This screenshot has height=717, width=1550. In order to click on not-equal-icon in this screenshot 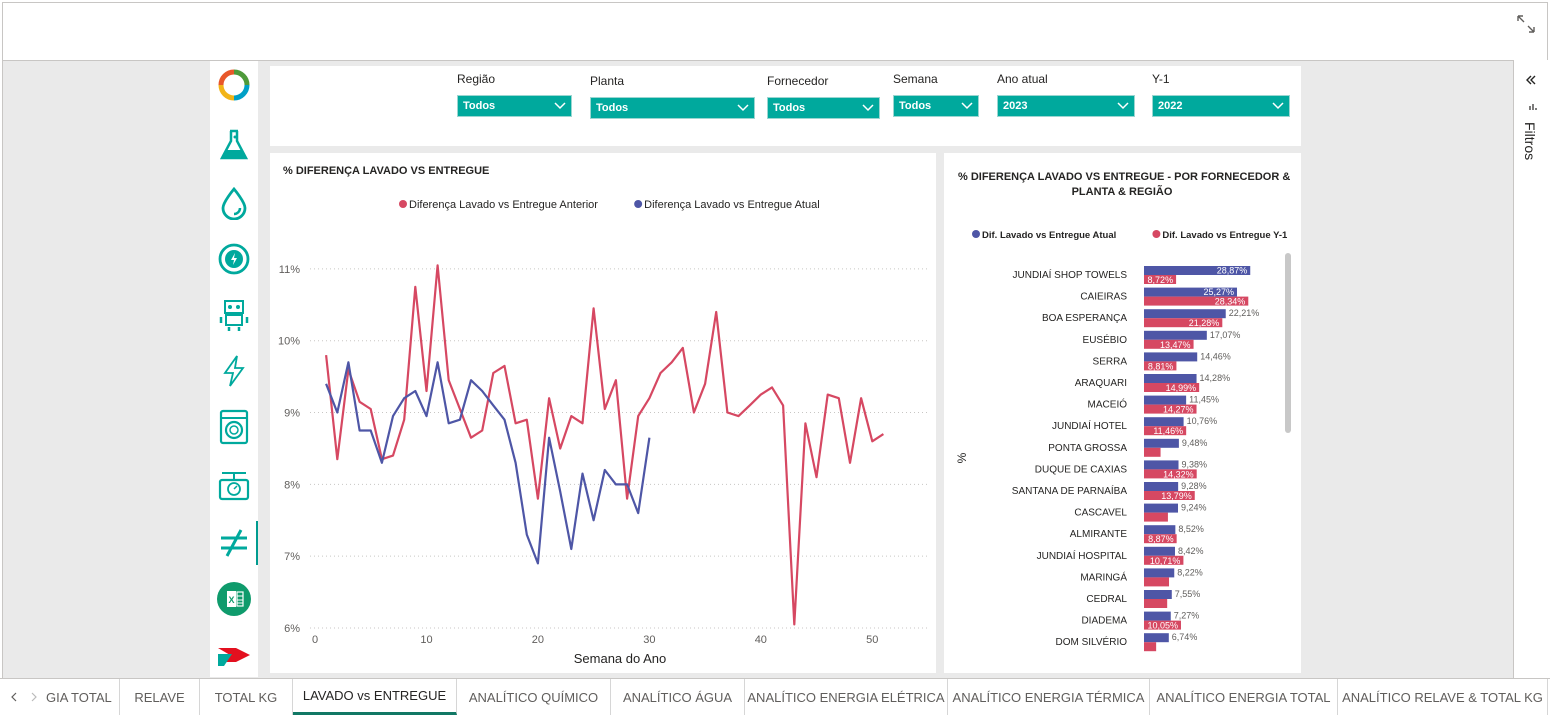, I will do `click(234, 543)`.